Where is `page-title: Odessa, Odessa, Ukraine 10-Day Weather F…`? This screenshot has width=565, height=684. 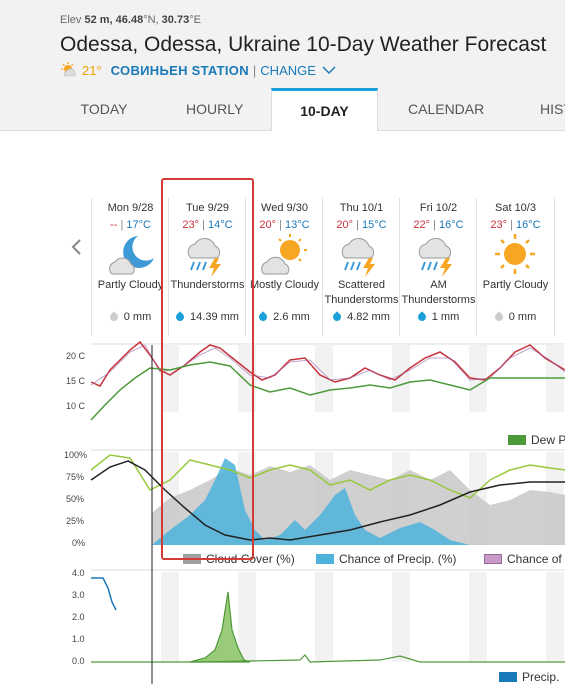 page-title: Odessa, Odessa, Ukraine 10-Day Weather F… is located at coordinates (303, 44).